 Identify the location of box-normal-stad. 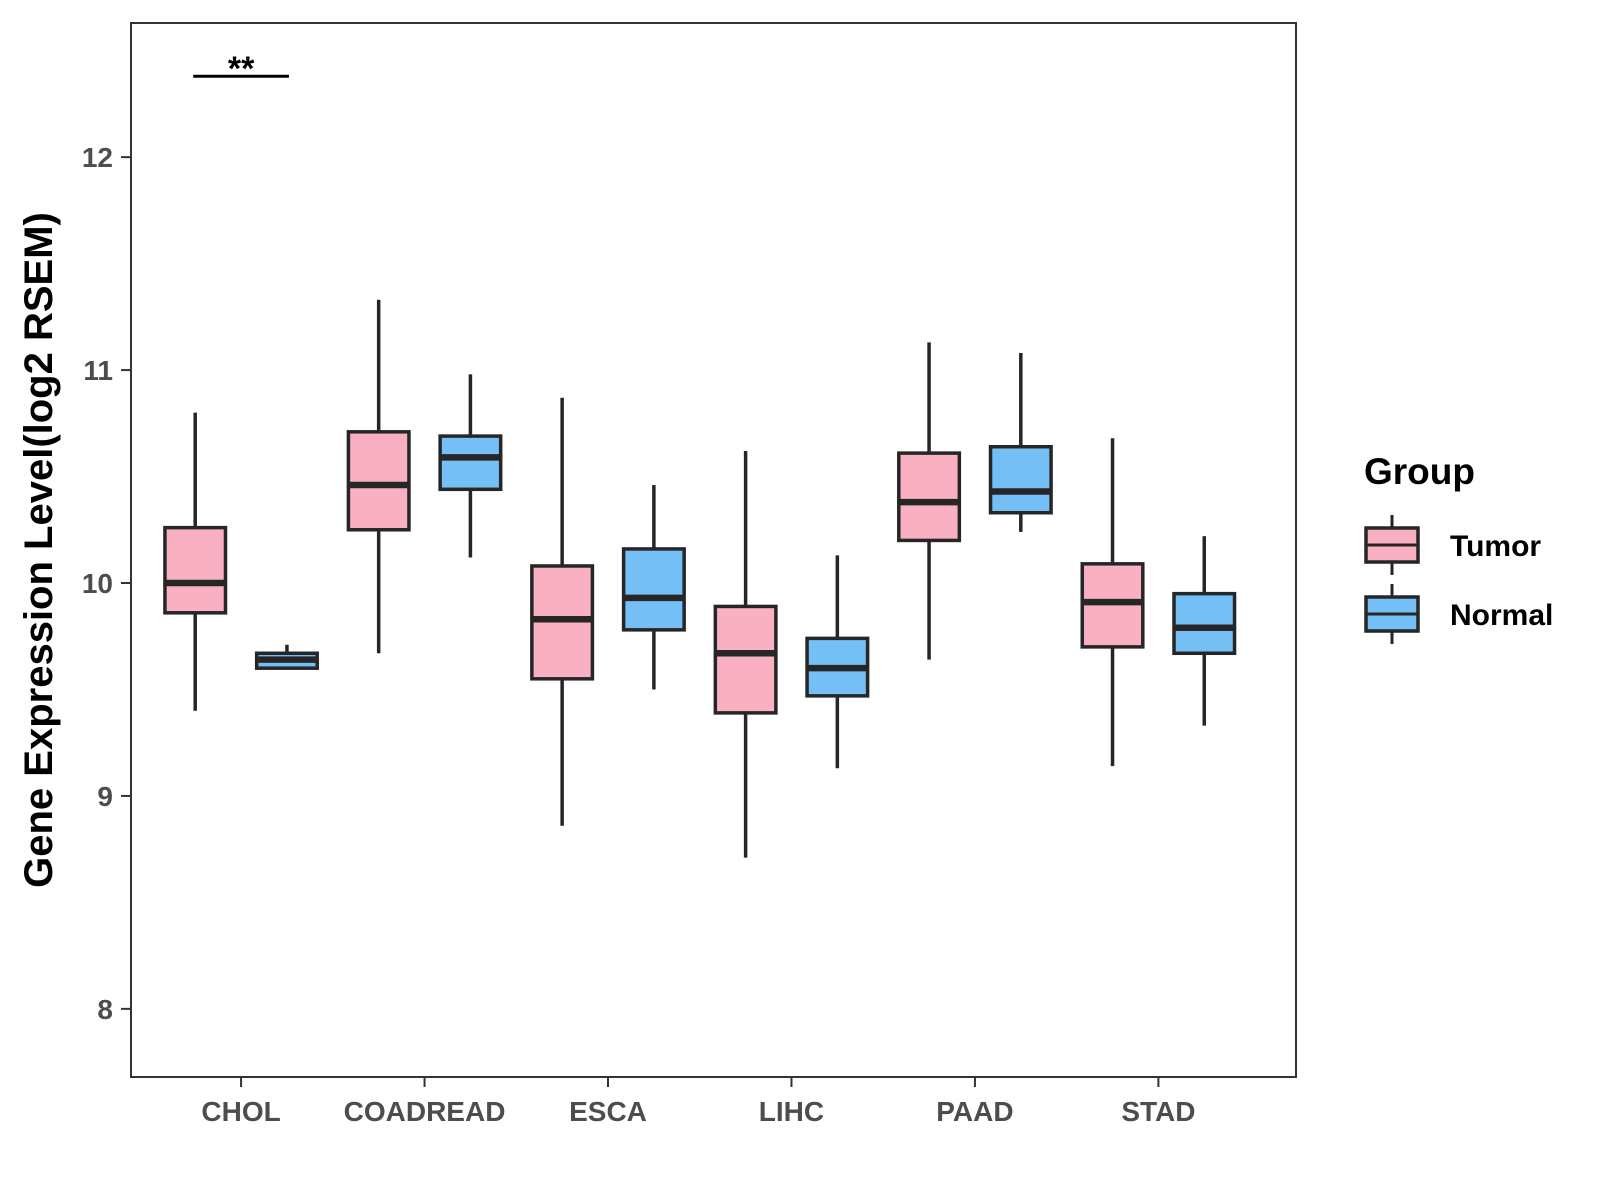
(1204, 631).